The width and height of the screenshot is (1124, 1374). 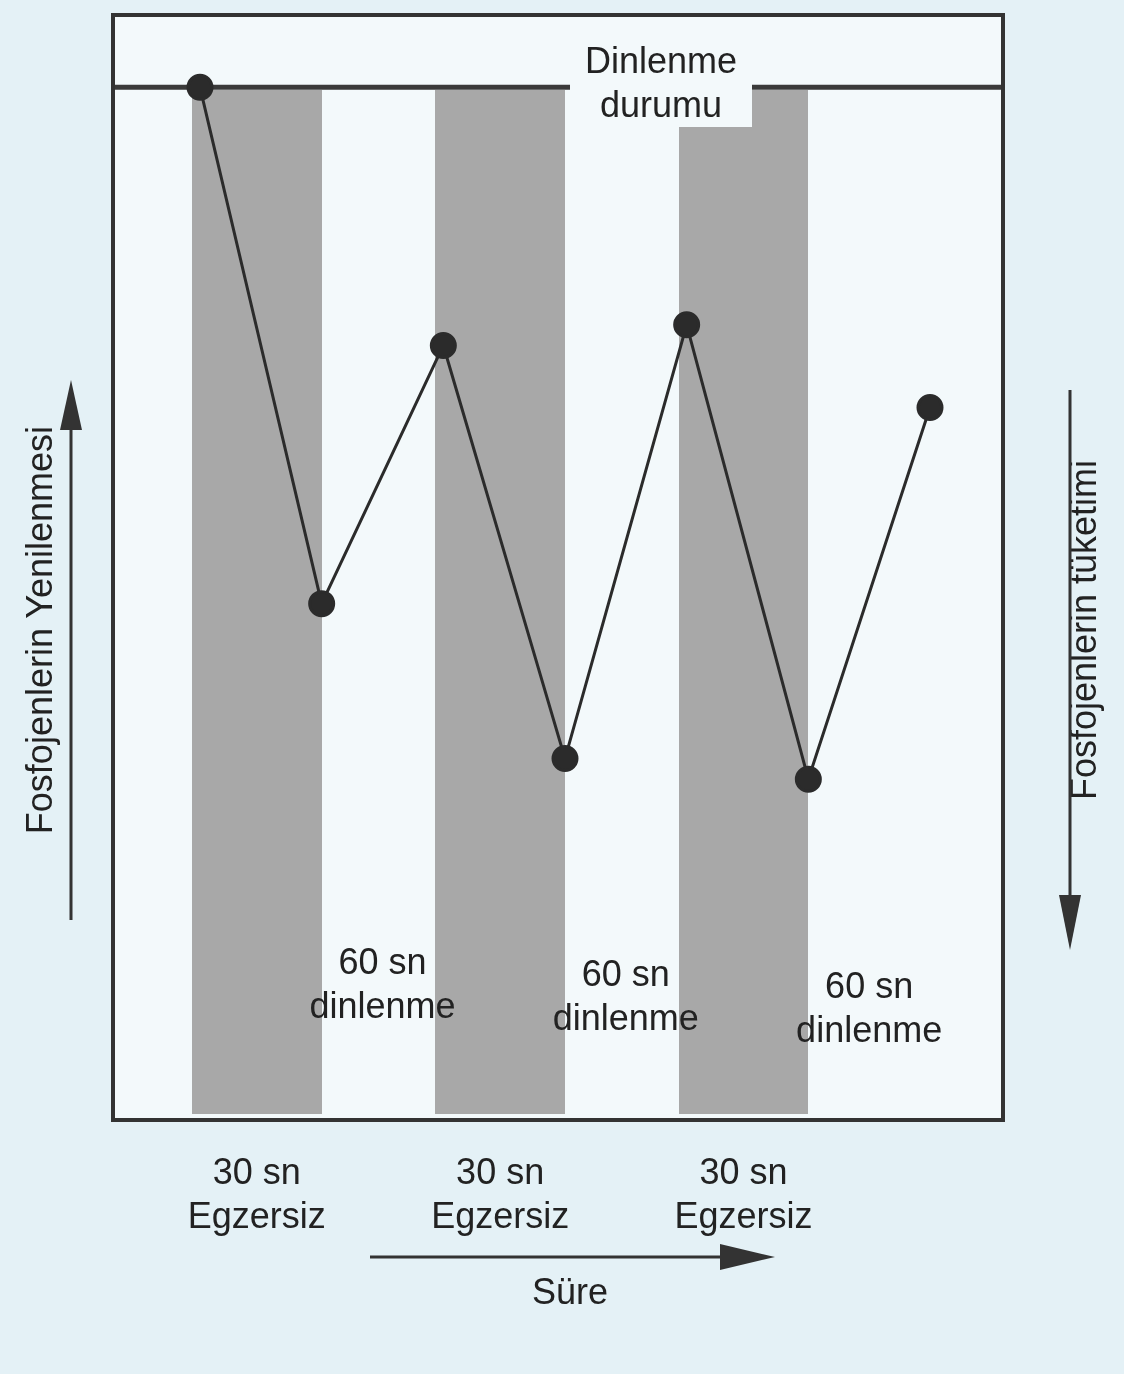 What do you see at coordinates (1083, 630) in the screenshot?
I see `y2-axis-title: Fosfojenlerin tüketimi` at bounding box center [1083, 630].